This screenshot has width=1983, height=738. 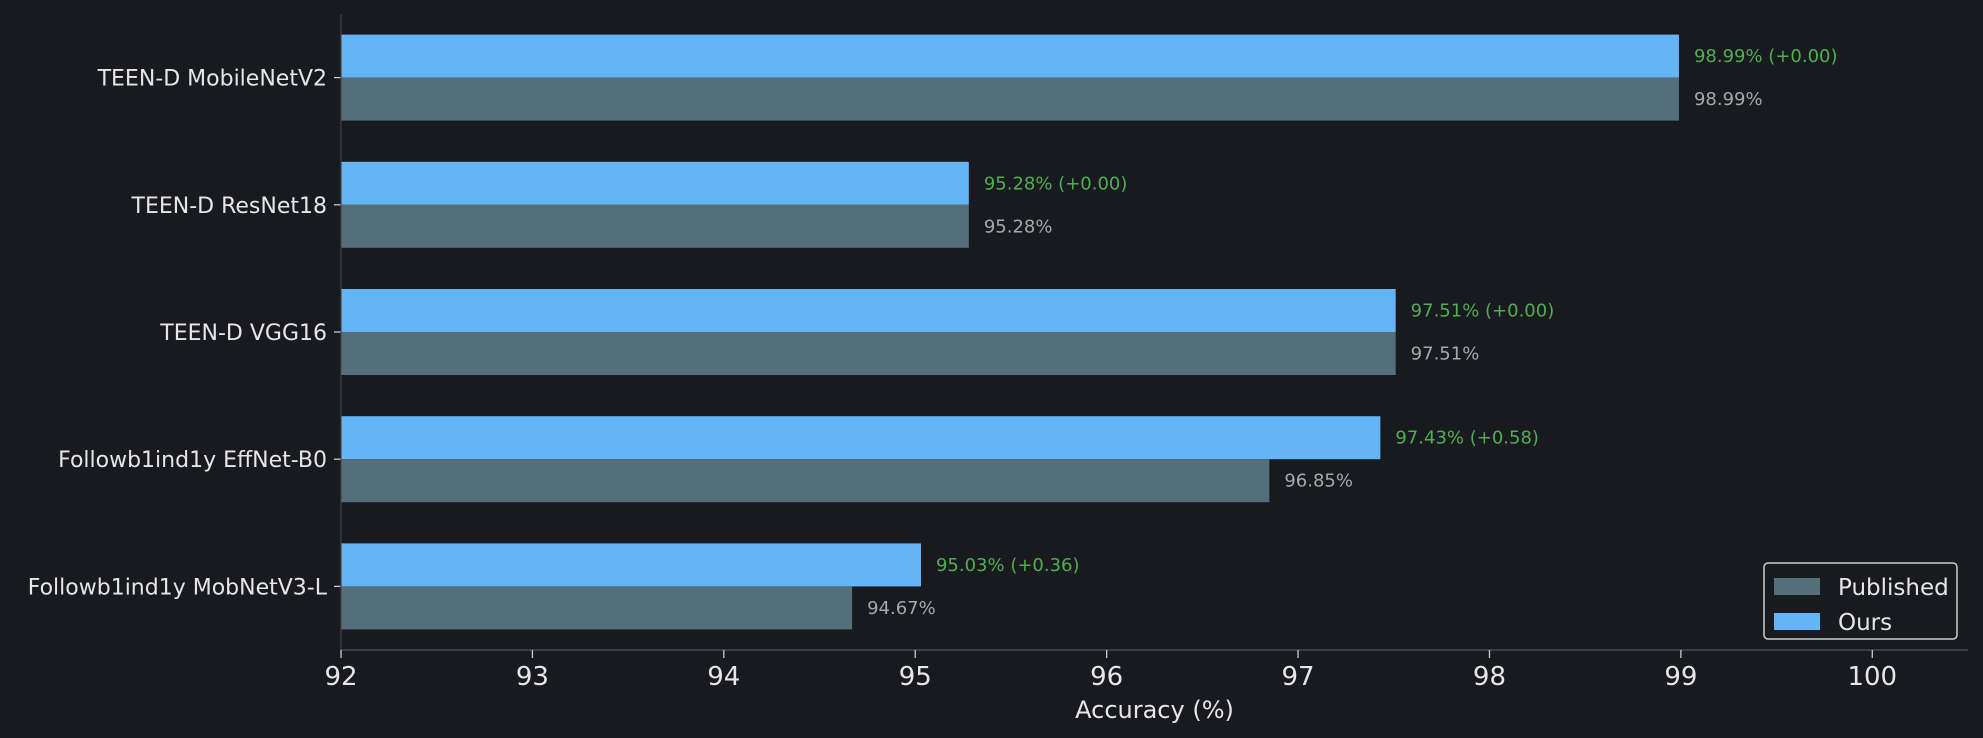 What do you see at coordinates (178, 587) in the screenshot?
I see `y-tick-label-4: Followb1ind1y MobNetV3-L` at bounding box center [178, 587].